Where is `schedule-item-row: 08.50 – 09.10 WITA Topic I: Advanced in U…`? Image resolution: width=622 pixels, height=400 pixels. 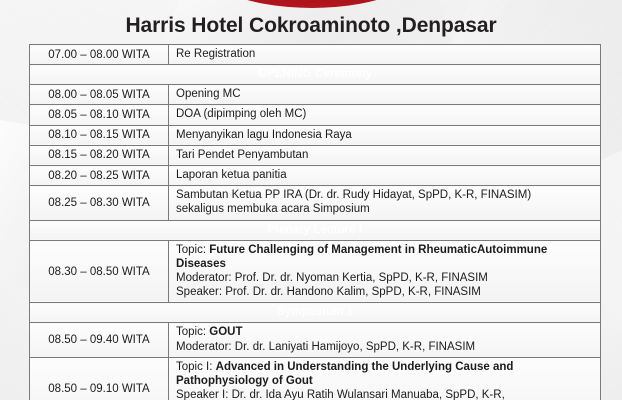
schedule-item-row: 08.50 – 09.10 WITA Topic I: Advanced in U… is located at coordinates (315, 378).